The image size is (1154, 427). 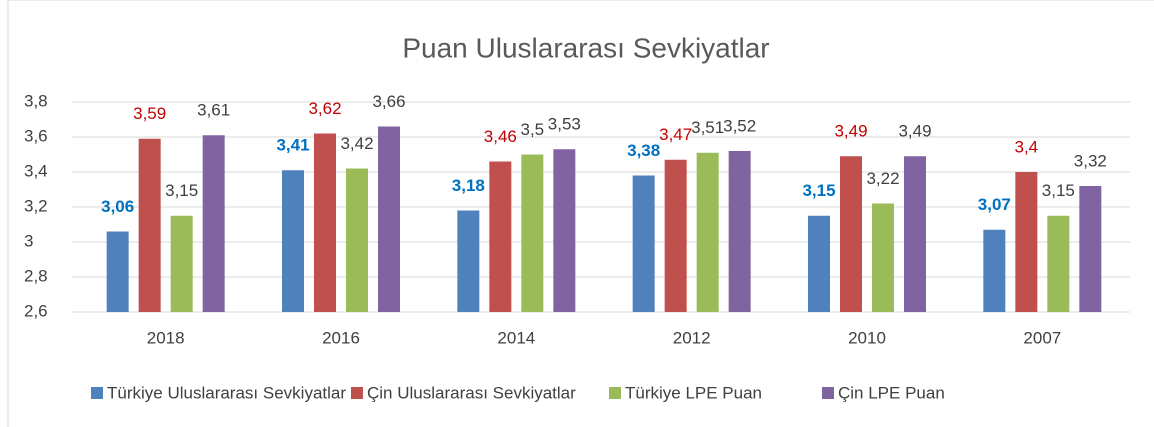 I want to click on x-tick-label: 2014, so click(x=516, y=337).